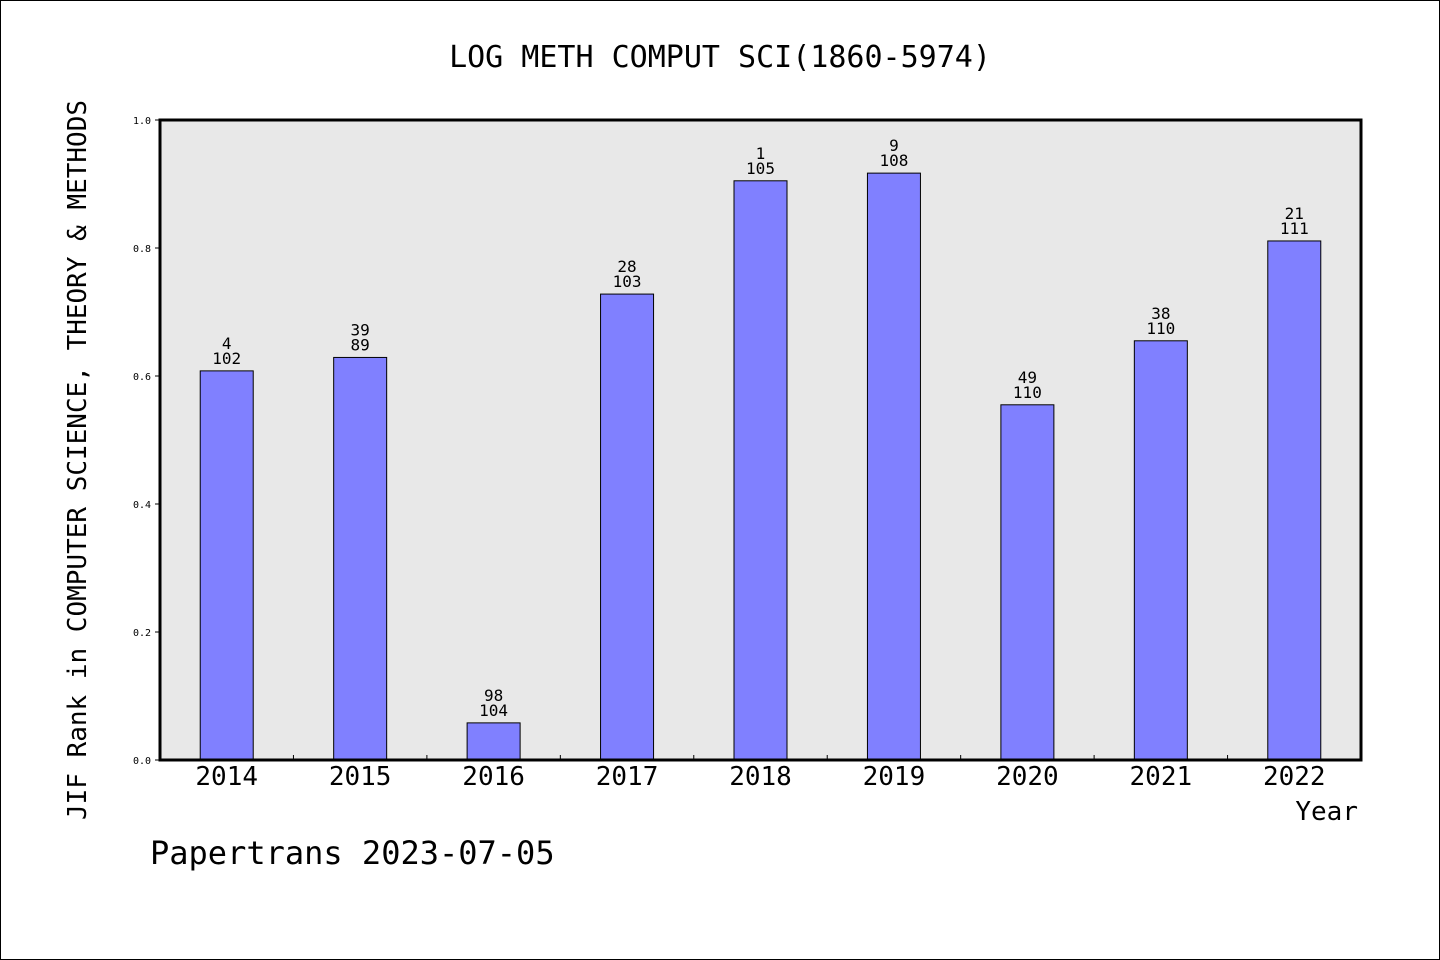 This screenshot has height=960, width=1440. What do you see at coordinates (226, 565) in the screenshot?
I see `bar-2014` at bounding box center [226, 565].